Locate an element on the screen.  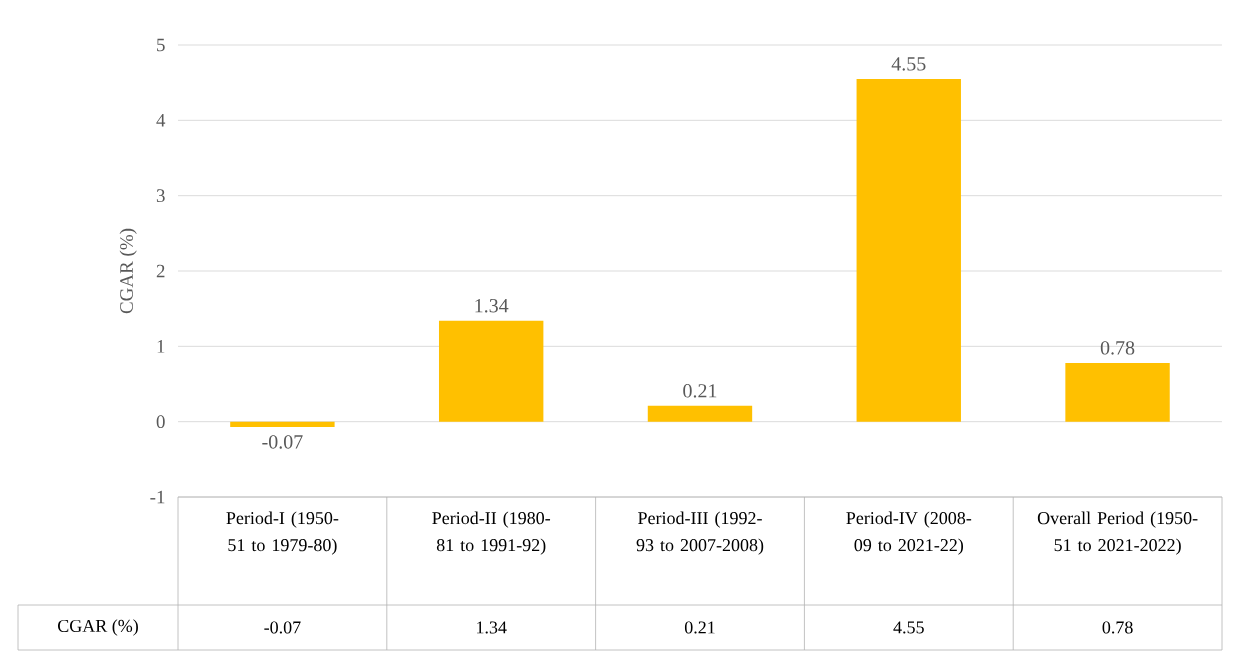
y-axis-title: CGAR (%) is located at coordinates (128, 271).